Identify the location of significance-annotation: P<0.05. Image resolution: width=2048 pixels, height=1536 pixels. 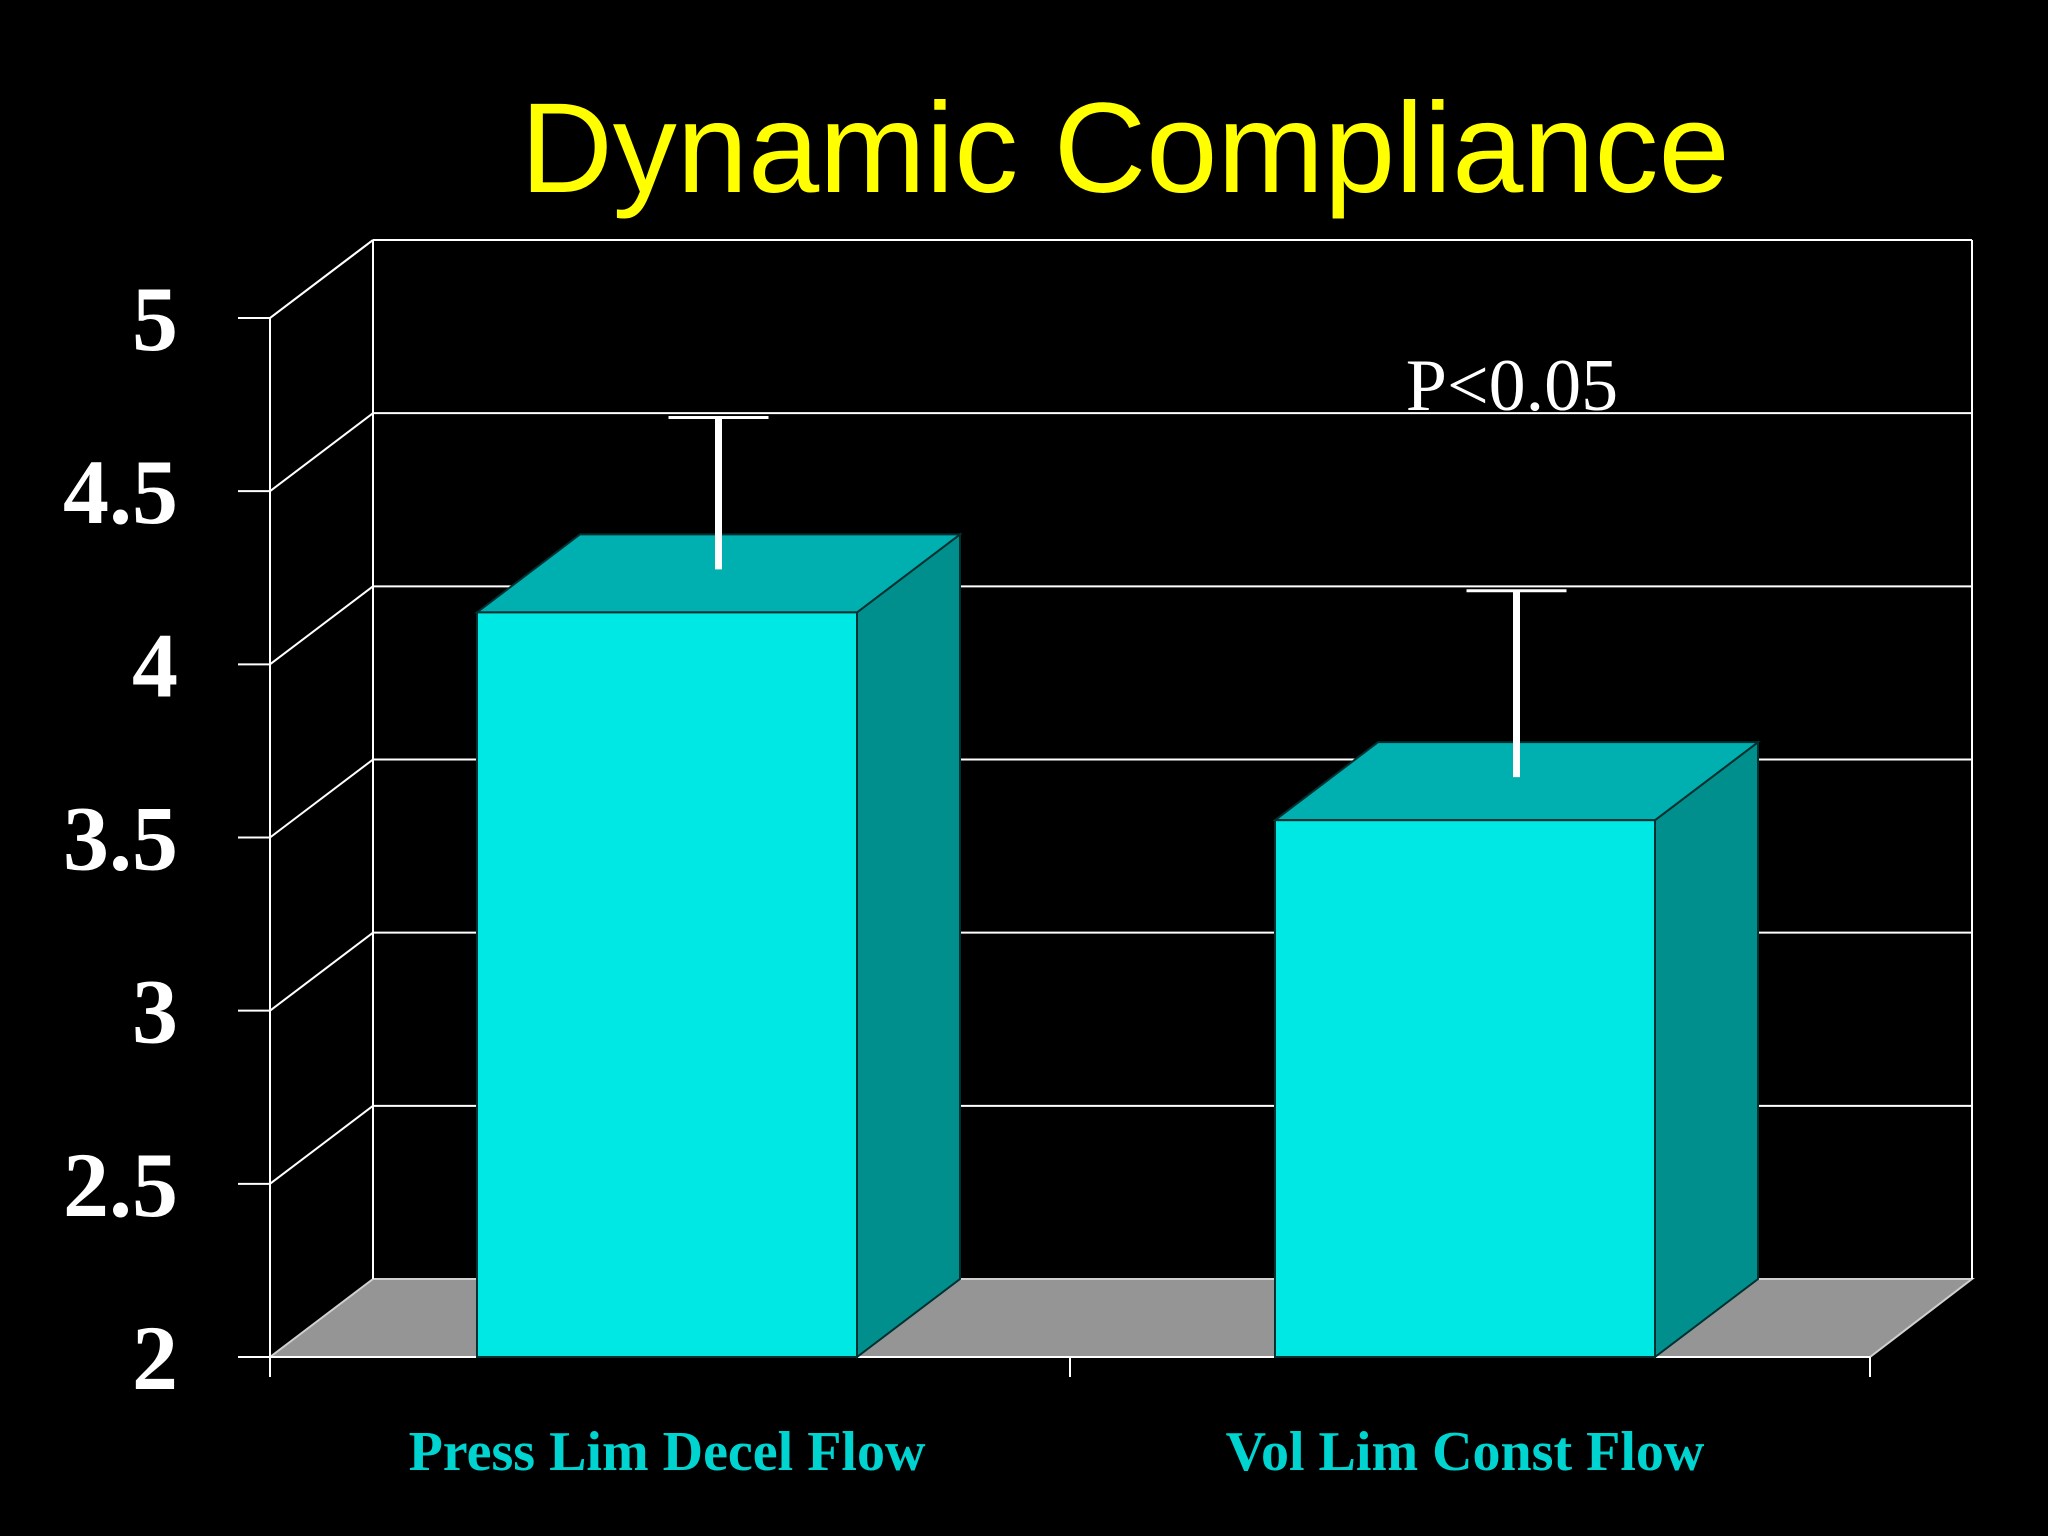
(1512, 386).